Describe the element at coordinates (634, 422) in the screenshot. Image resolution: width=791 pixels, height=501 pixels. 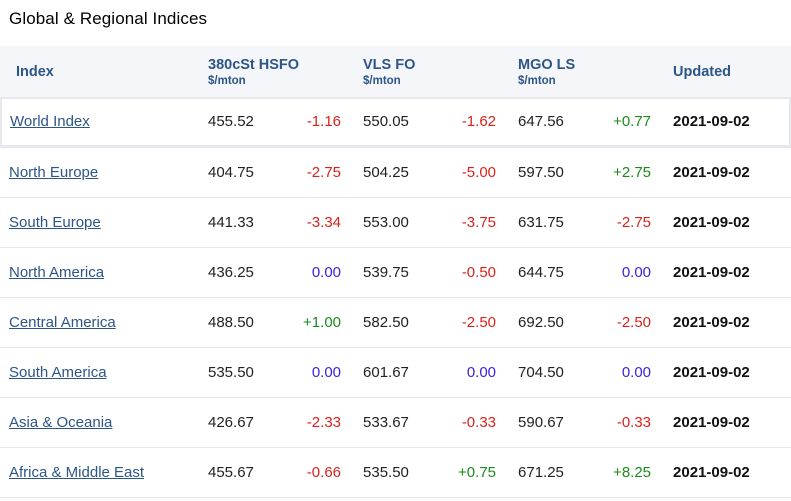
I see `mgo-change: -0.33` at that location.